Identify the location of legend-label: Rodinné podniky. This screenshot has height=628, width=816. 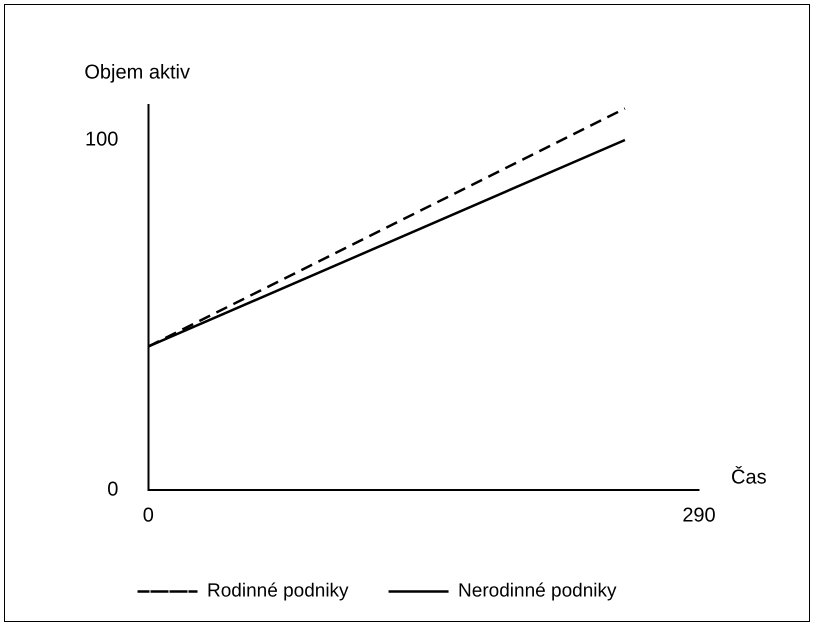
(278, 591).